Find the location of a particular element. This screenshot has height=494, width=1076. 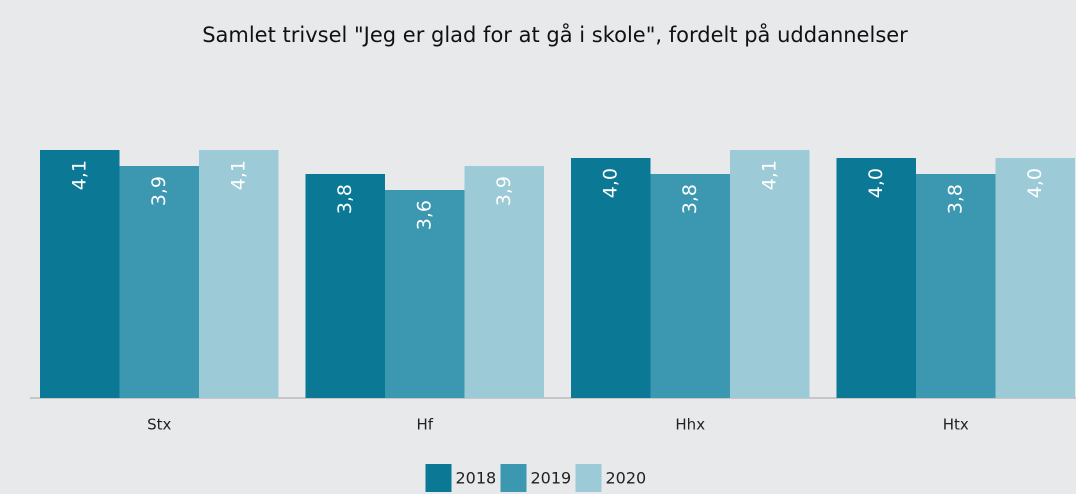

x-tick-label: Hhx is located at coordinates (690, 425).